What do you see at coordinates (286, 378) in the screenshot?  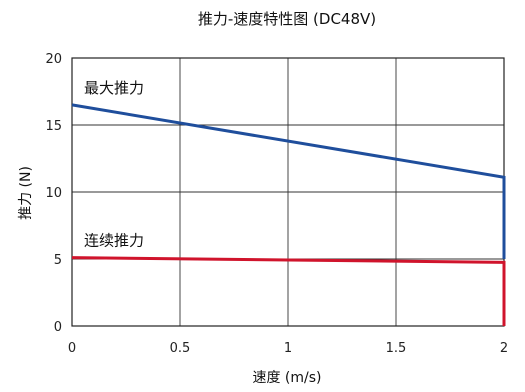 I see `x-axis-title: 速度 (m/s)` at bounding box center [286, 378].